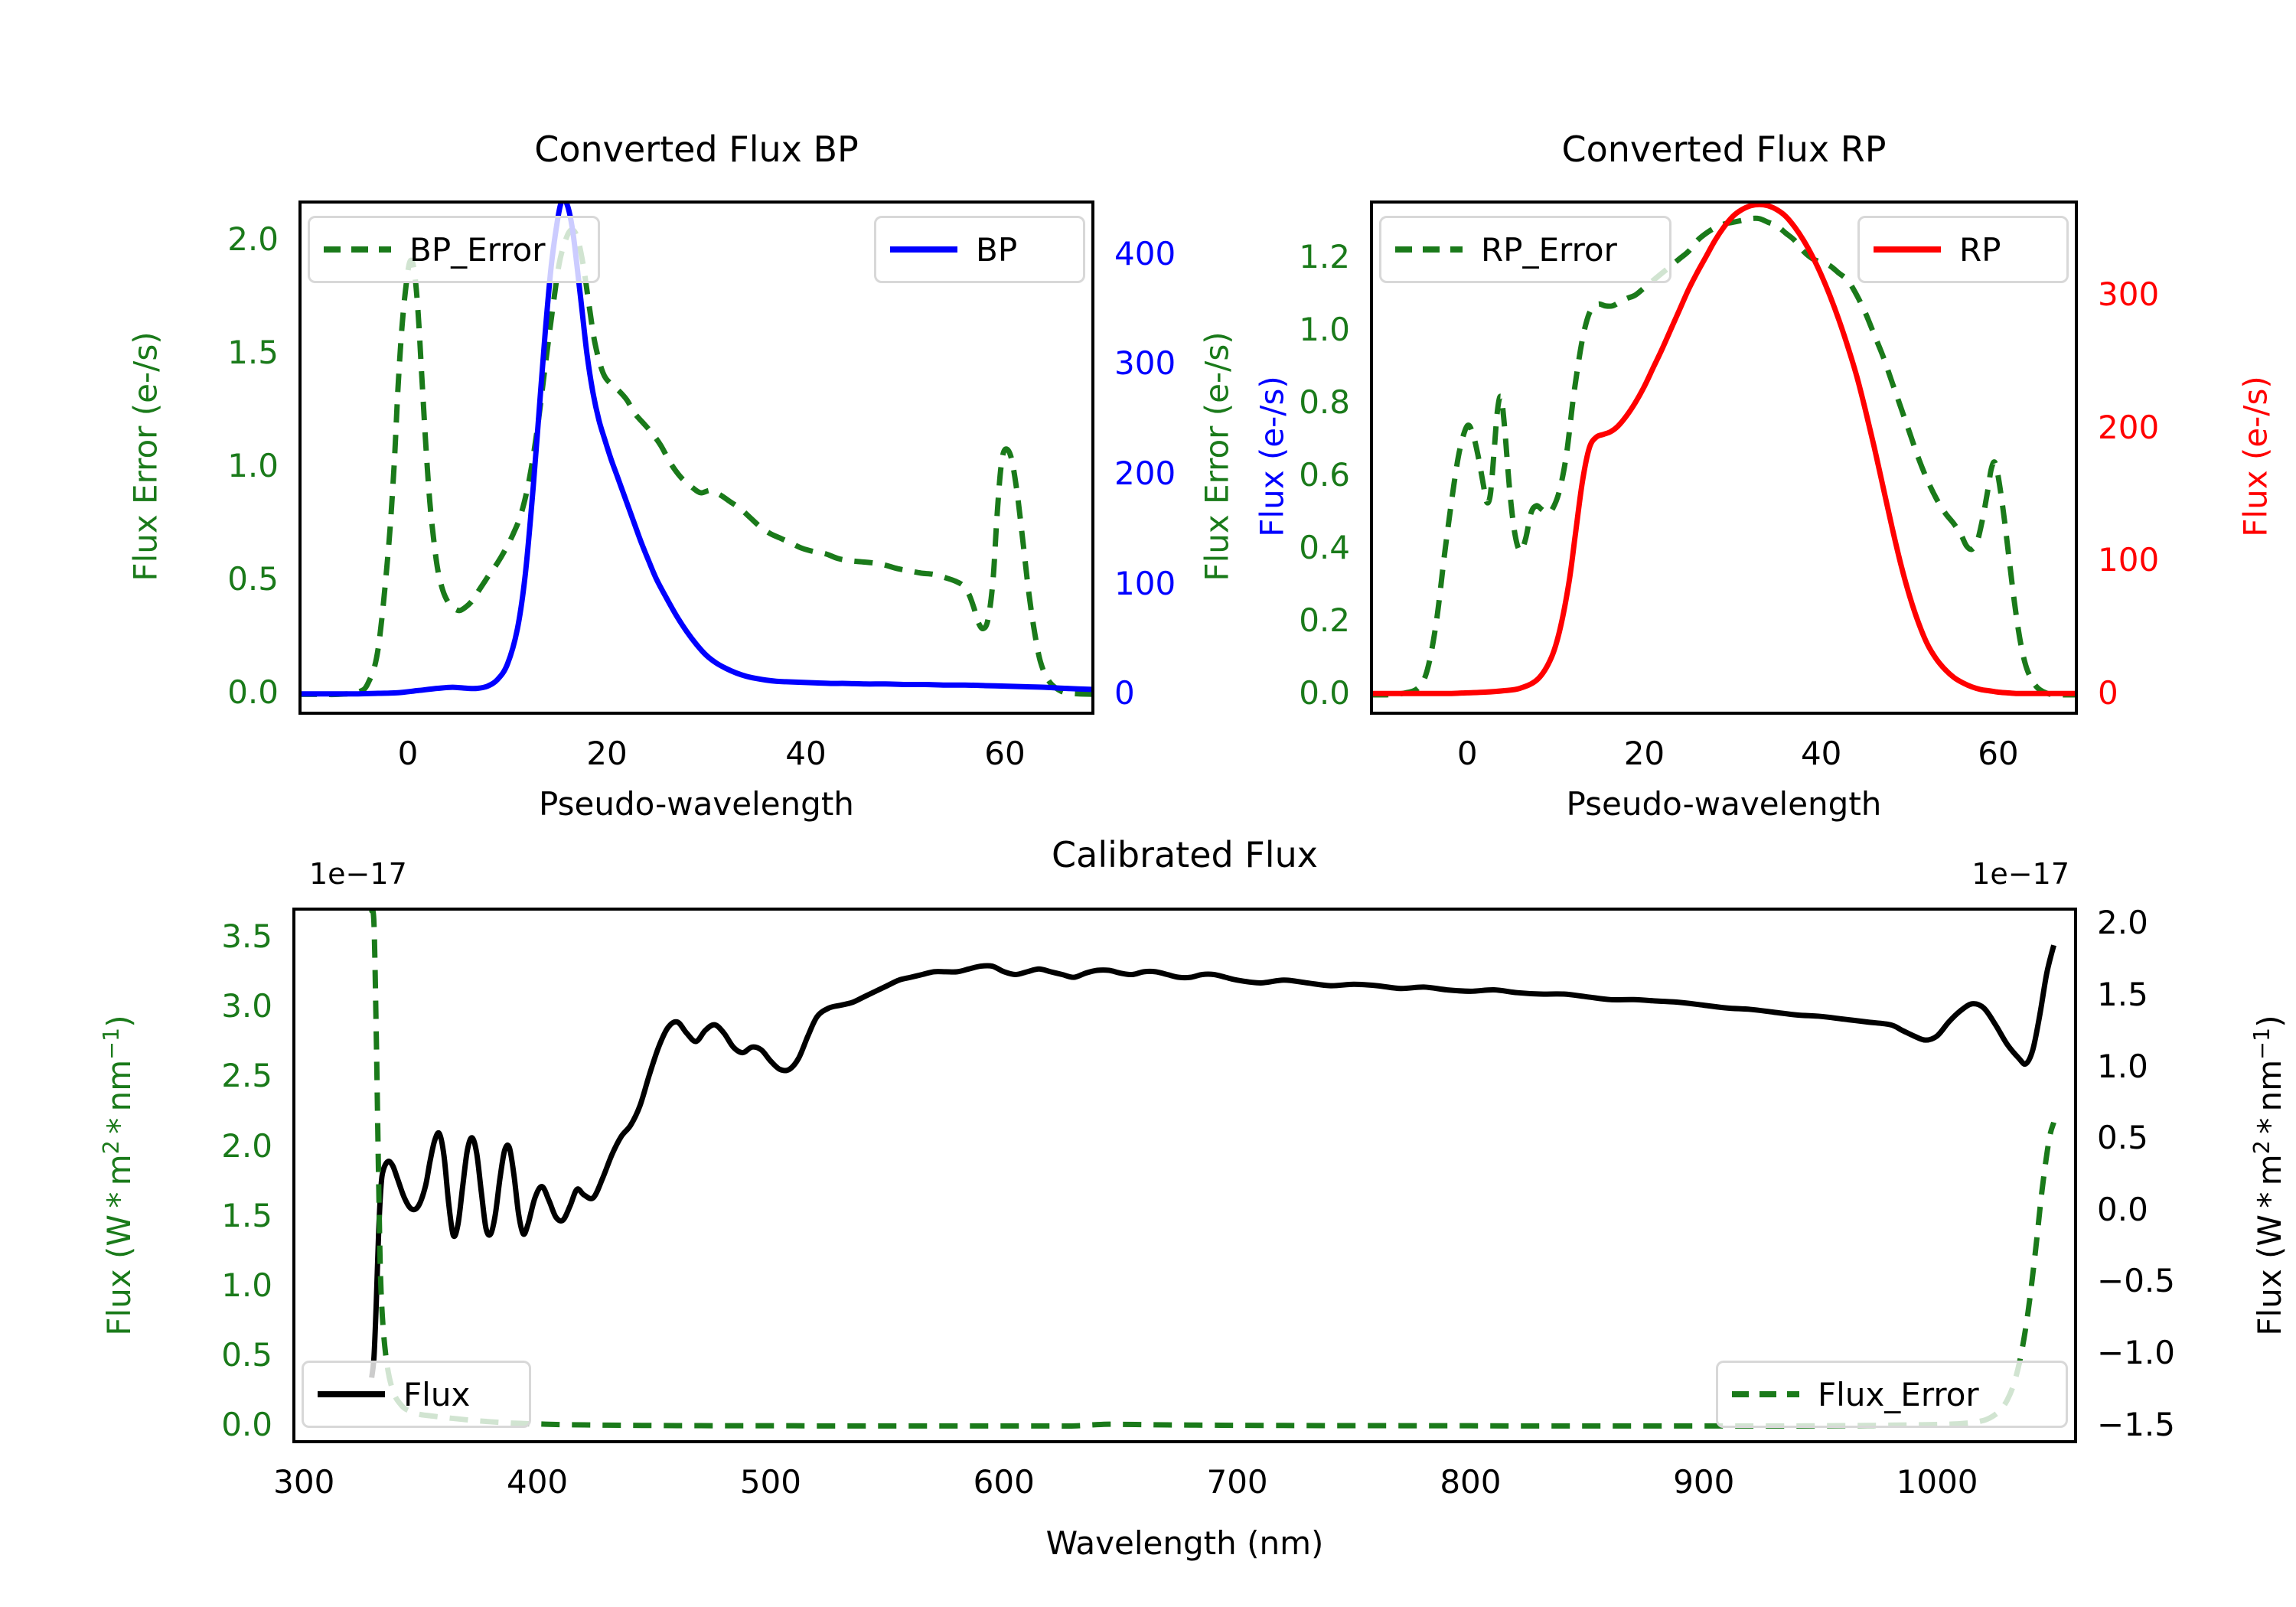 The height and width of the screenshot is (1607, 2296). What do you see at coordinates (1145, 363) in the screenshot?
I see `yticklabel-right-bp-3: 300` at bounding box center [1145, 363].